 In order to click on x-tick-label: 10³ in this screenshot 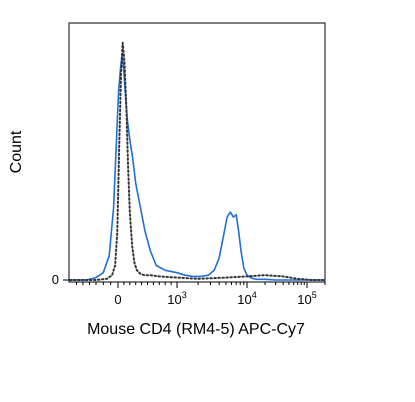, I will do `click(176, 298)`.